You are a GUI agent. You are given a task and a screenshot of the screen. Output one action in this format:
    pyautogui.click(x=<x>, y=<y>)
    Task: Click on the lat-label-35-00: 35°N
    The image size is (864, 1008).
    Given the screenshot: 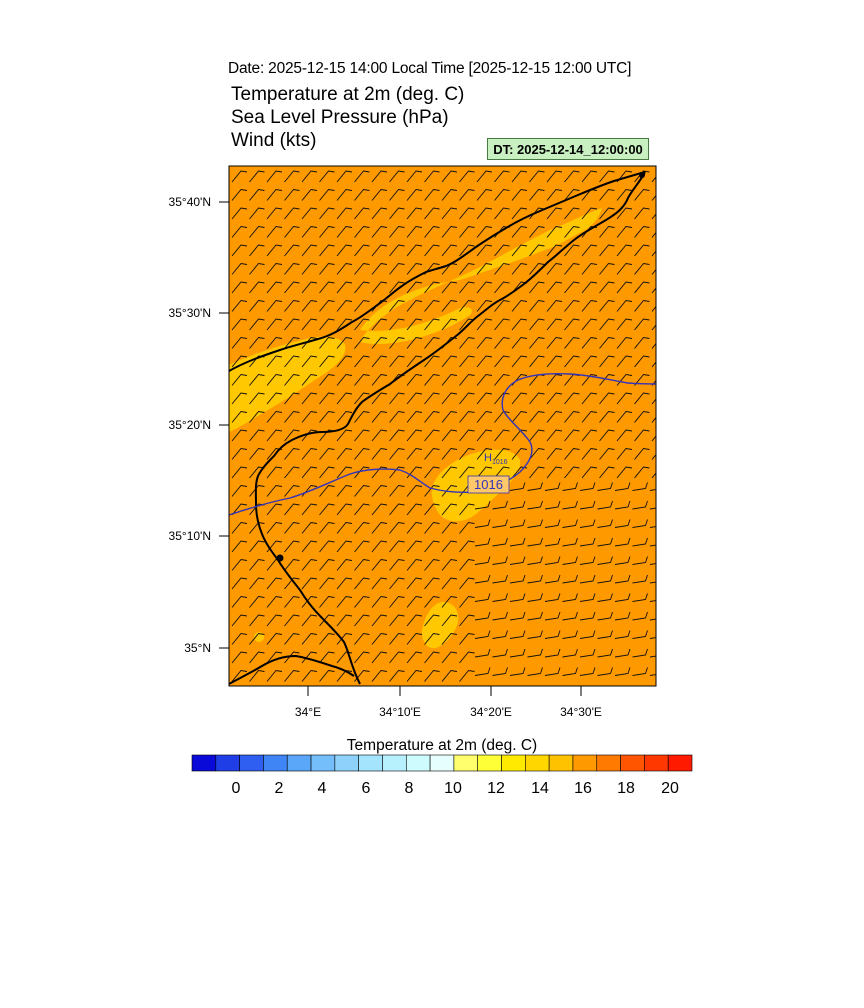 What is the action you would take?
    pyautogui.click(x=197, y=648)
    